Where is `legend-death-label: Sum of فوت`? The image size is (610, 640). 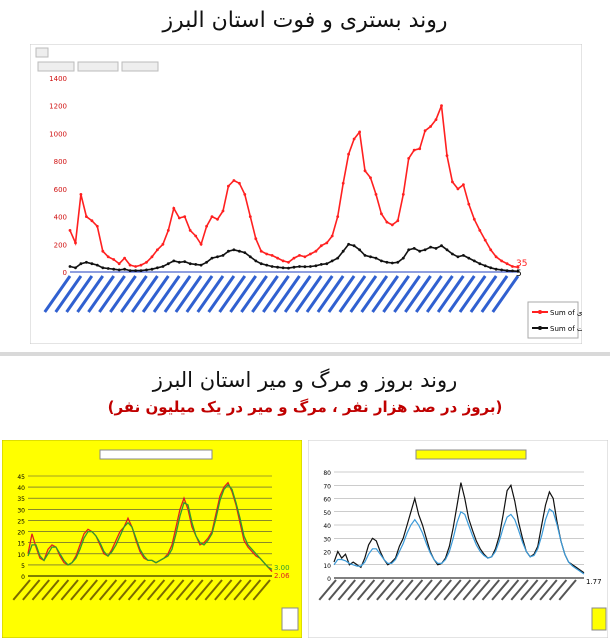
legend-death-label: Sum of فوت is located at coordinates (566, 329).